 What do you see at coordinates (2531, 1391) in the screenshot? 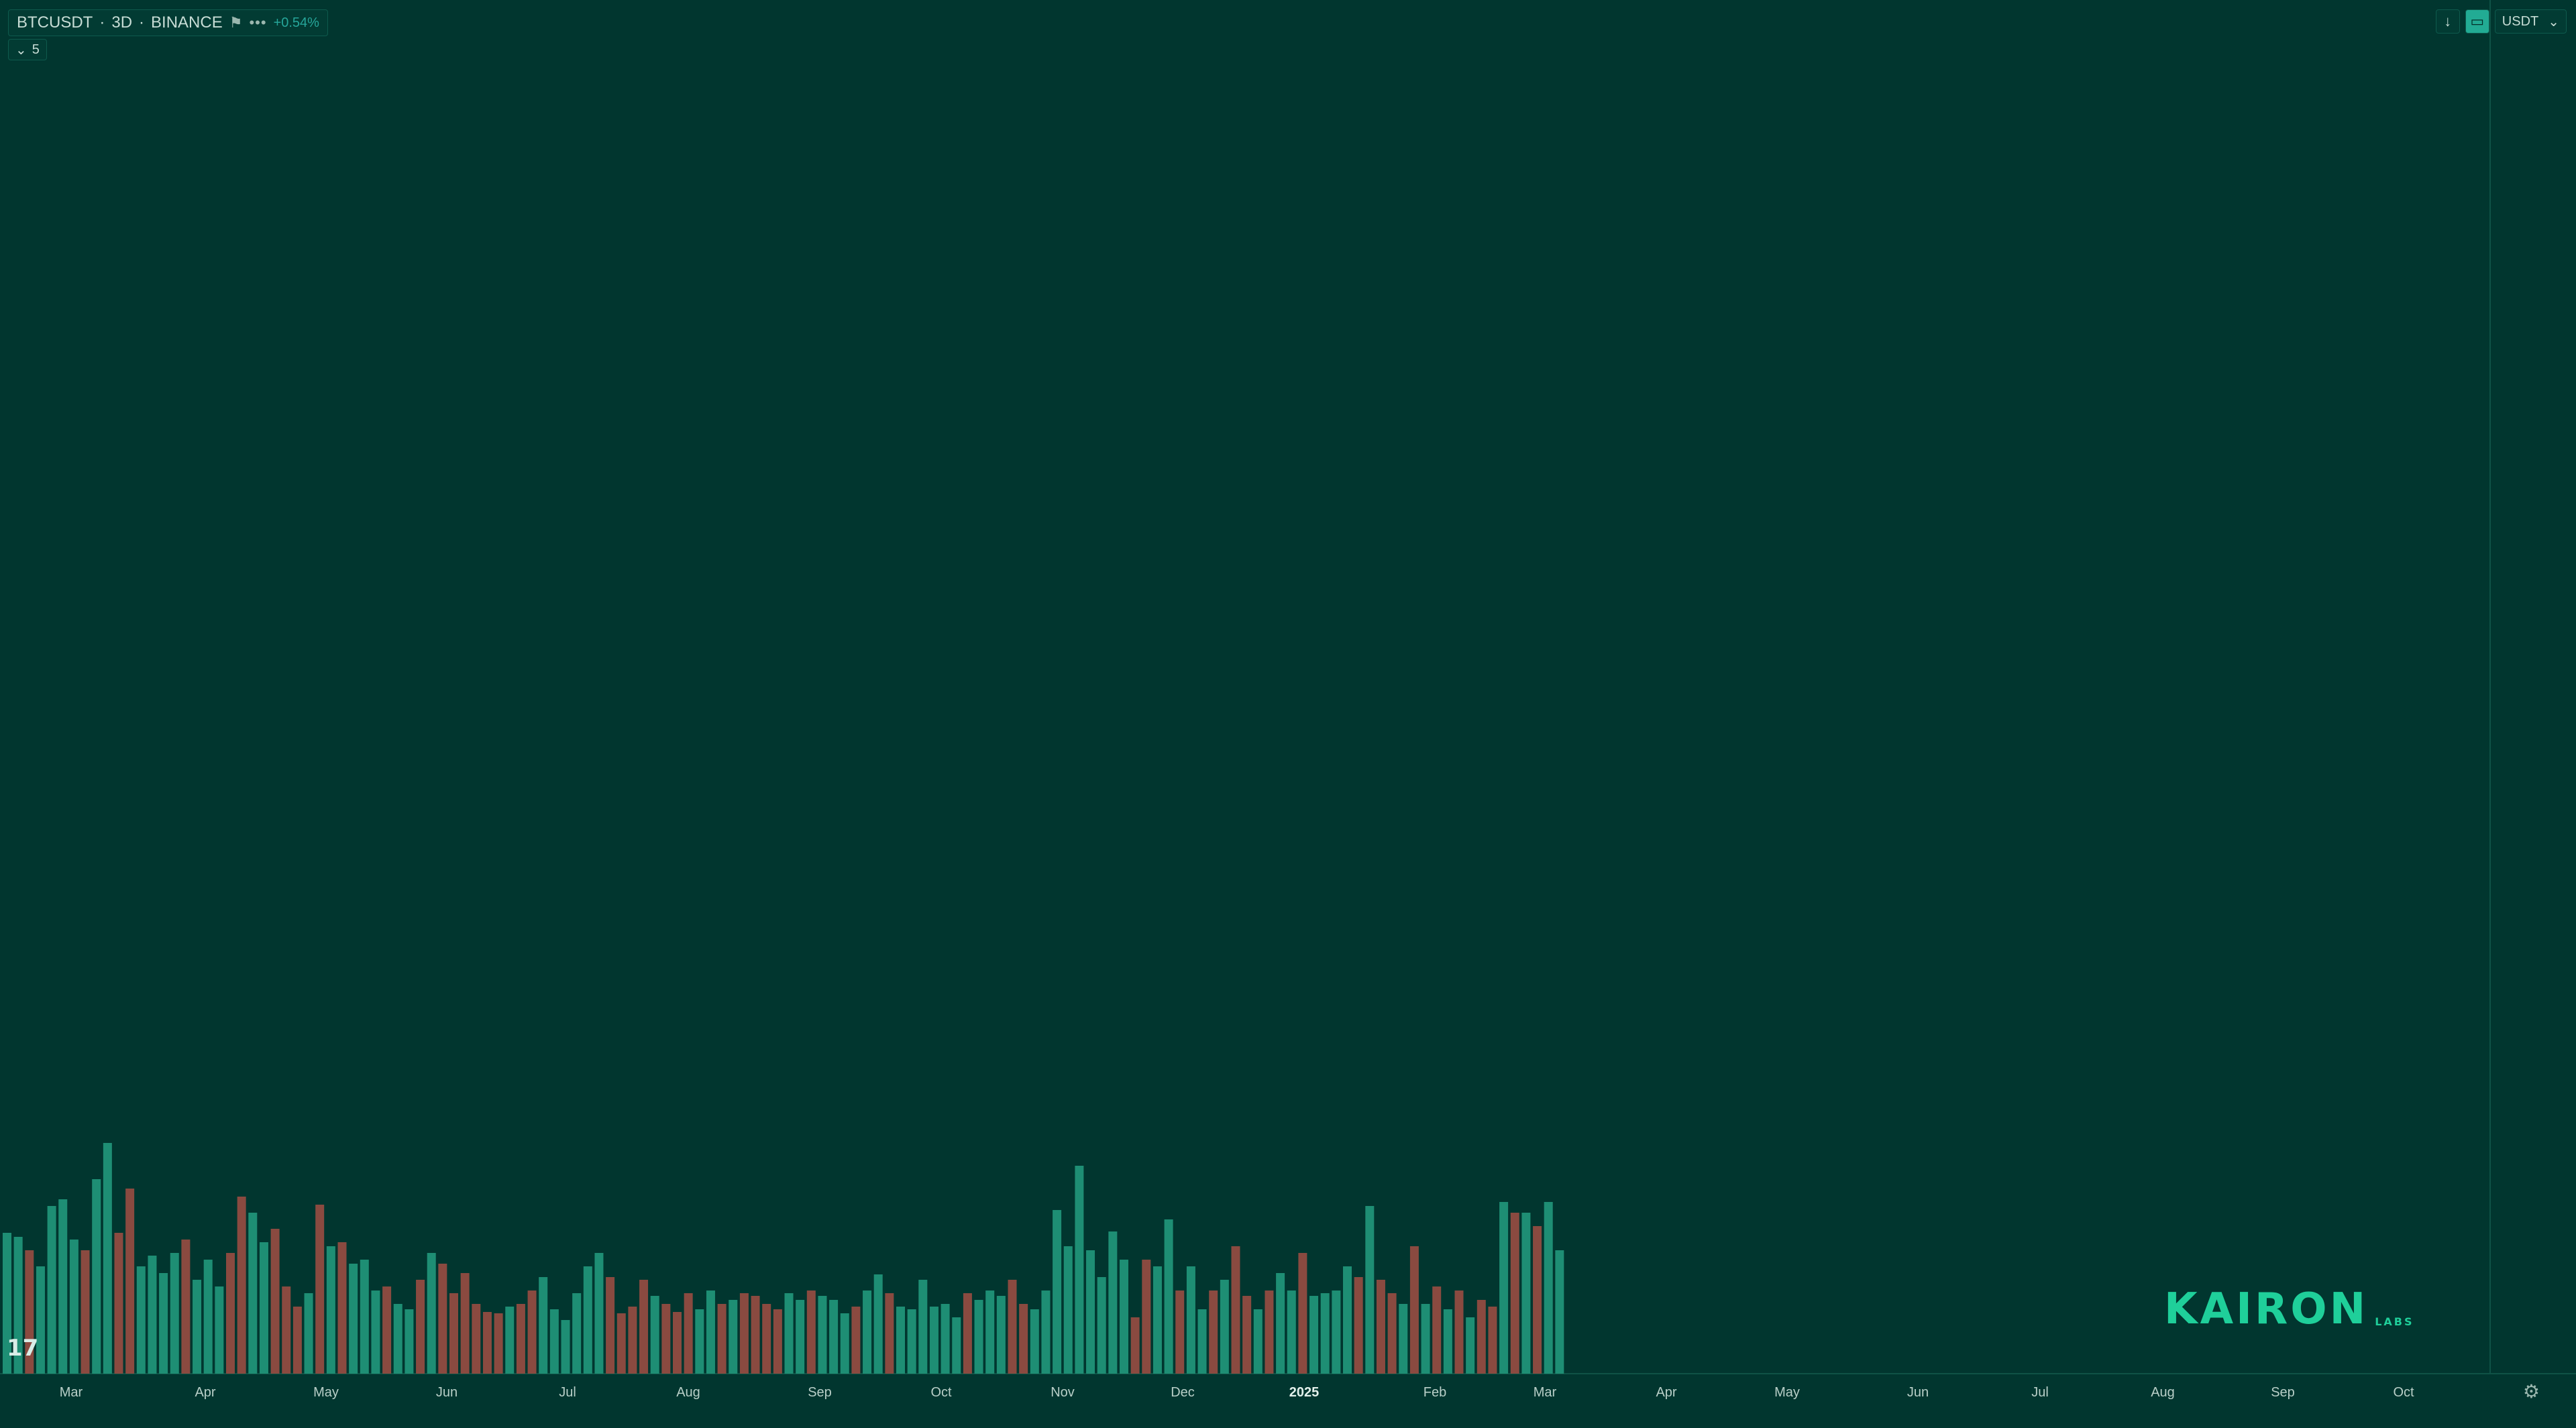
I see `settings-gear-icon: ⚙` at bounding box center [2531, 1391].